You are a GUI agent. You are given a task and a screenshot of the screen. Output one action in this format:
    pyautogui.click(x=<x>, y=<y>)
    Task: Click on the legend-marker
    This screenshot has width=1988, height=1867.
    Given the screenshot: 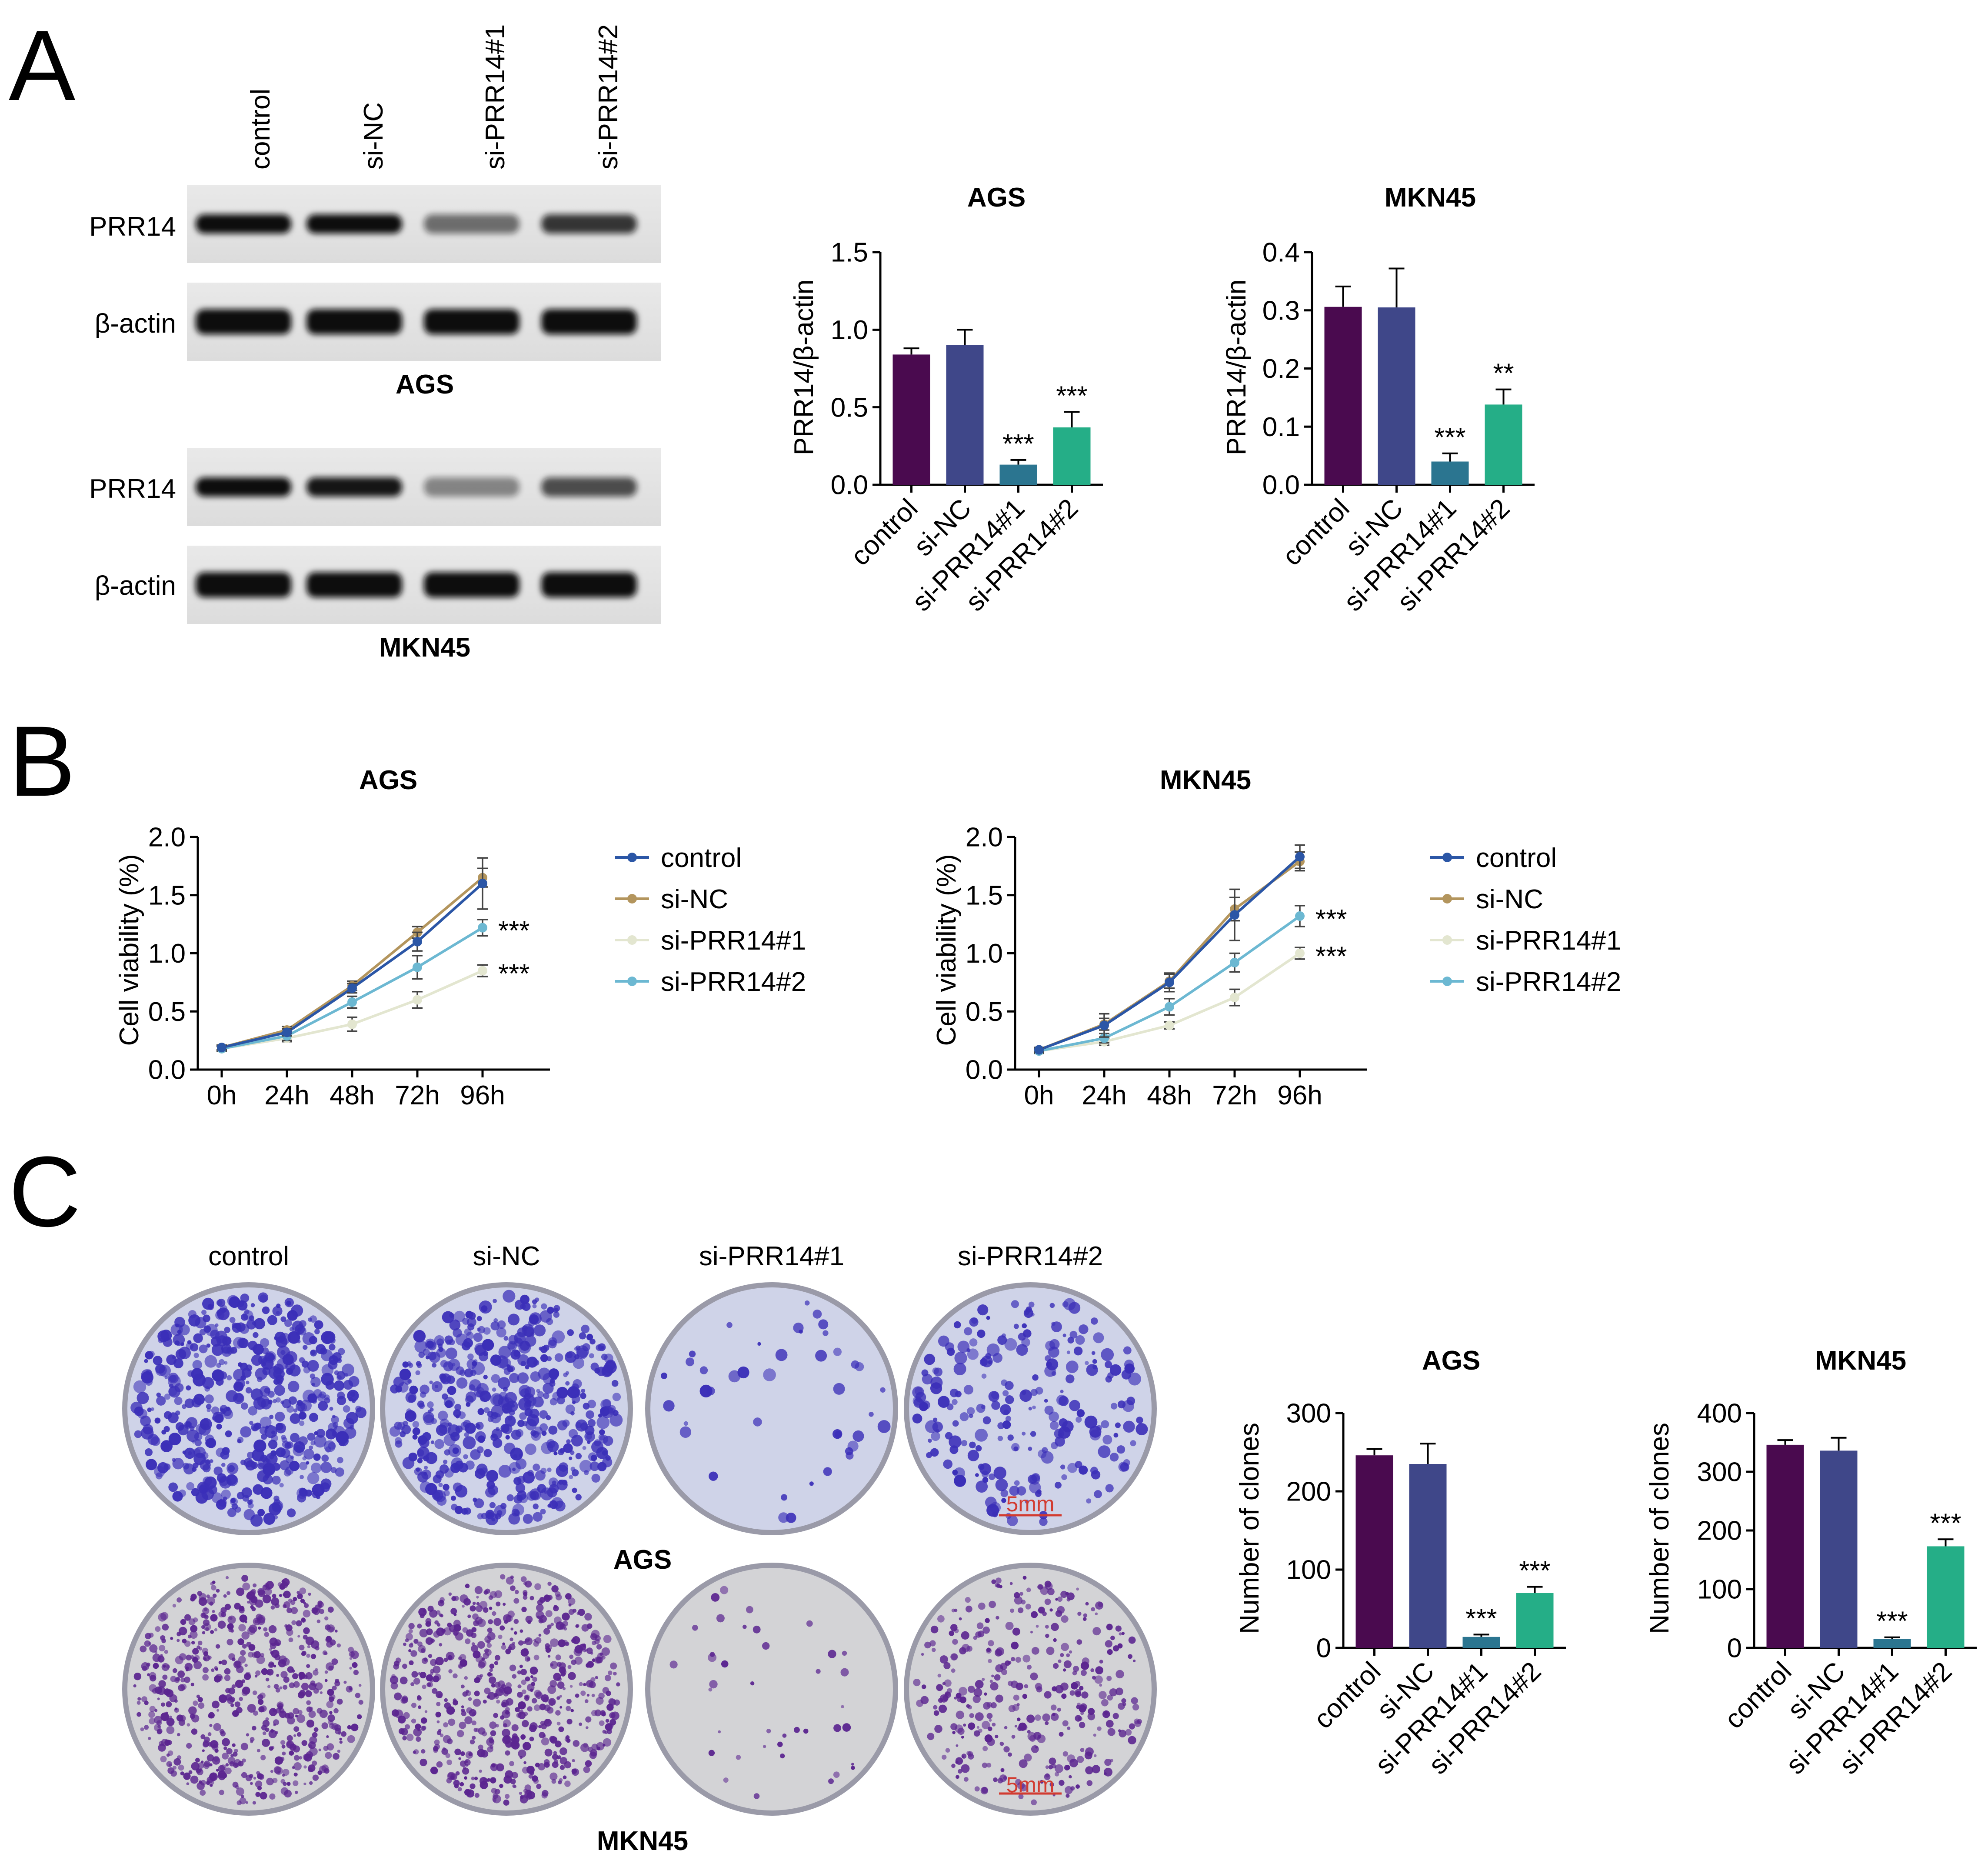 What is the action you would take?
    pyautogui.click(x=1447, y=899)
    